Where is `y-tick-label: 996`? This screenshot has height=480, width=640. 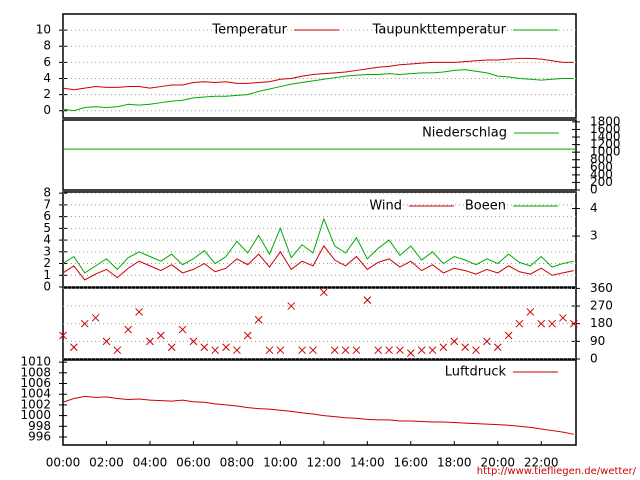
y-tick-label: 996 is located at coordinates (39, 436).